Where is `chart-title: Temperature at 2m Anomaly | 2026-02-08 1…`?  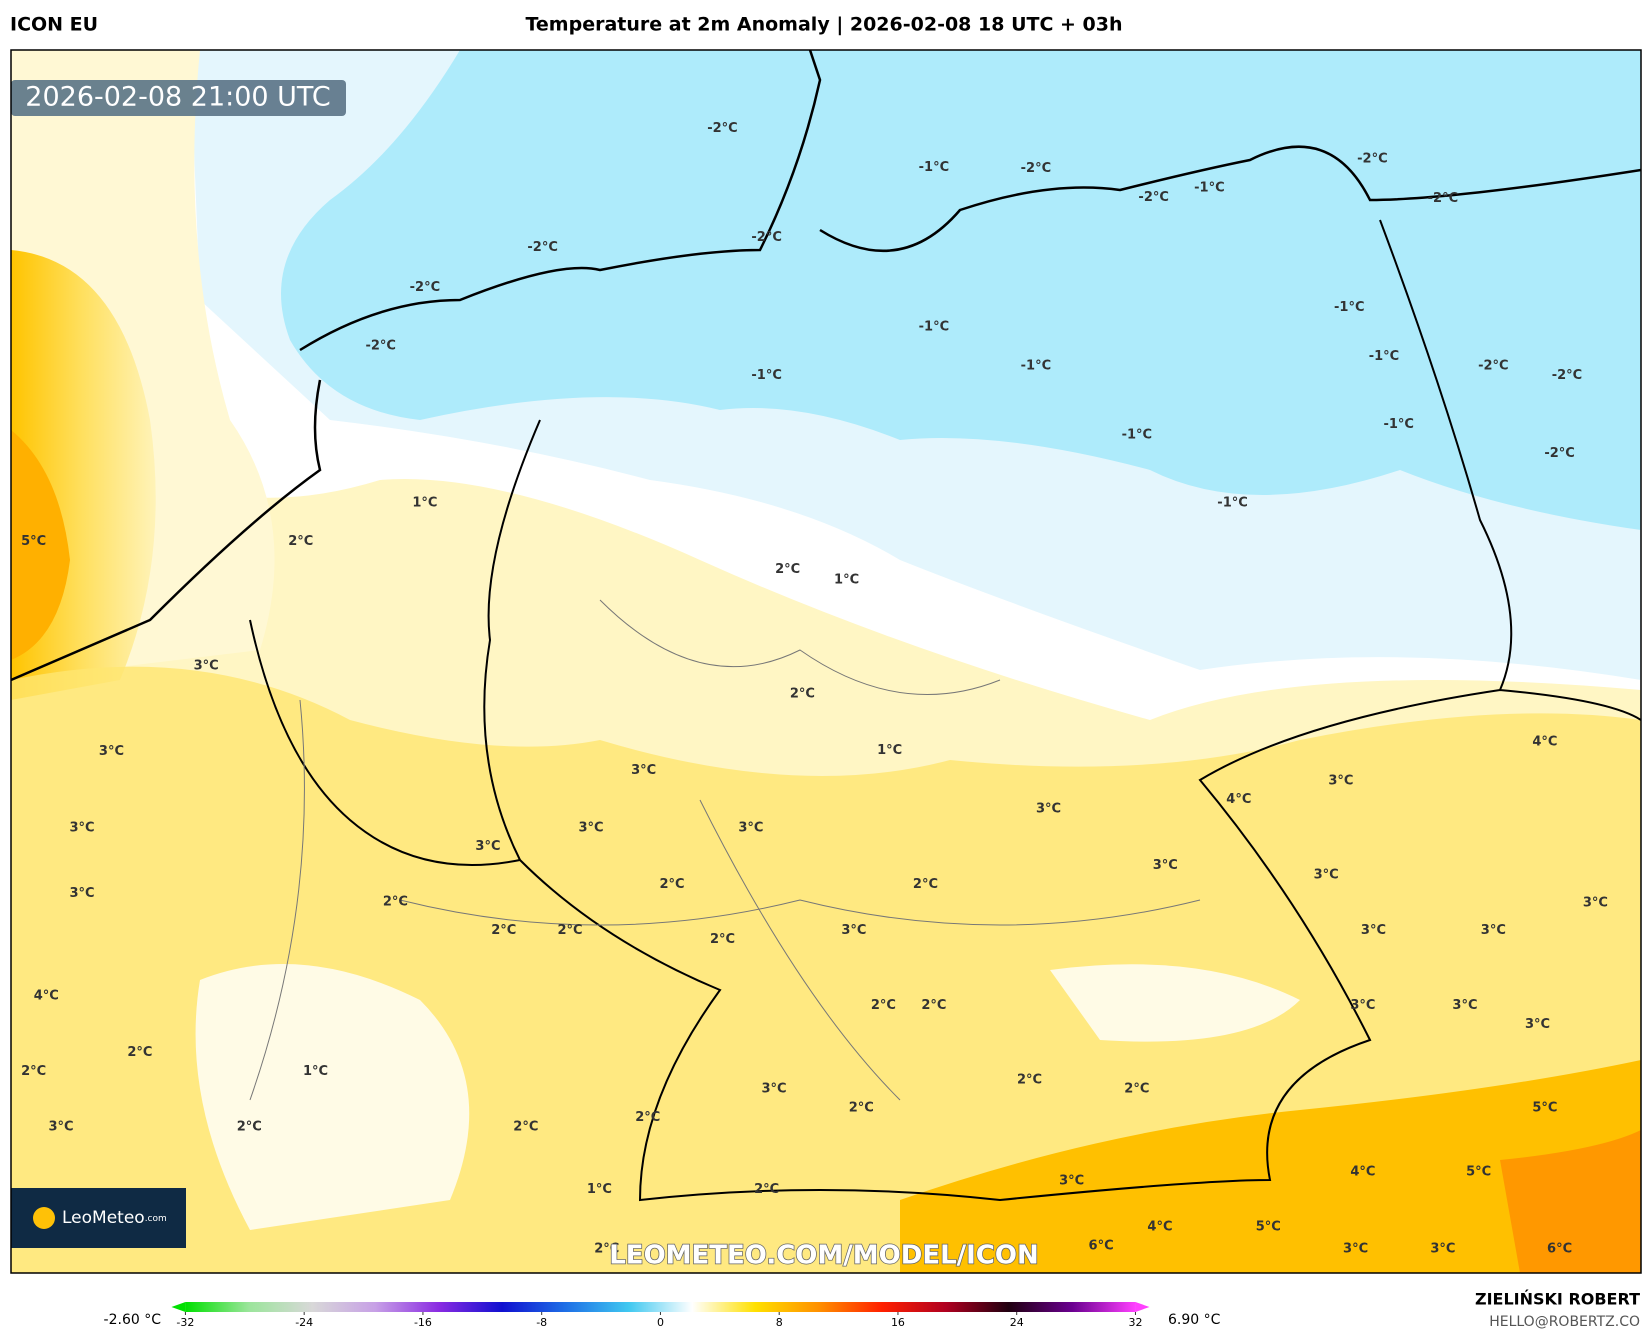 chart-title: Temperature at 2m Anomaly | 2026-02-08 1… is located at coordinates (823, 25).